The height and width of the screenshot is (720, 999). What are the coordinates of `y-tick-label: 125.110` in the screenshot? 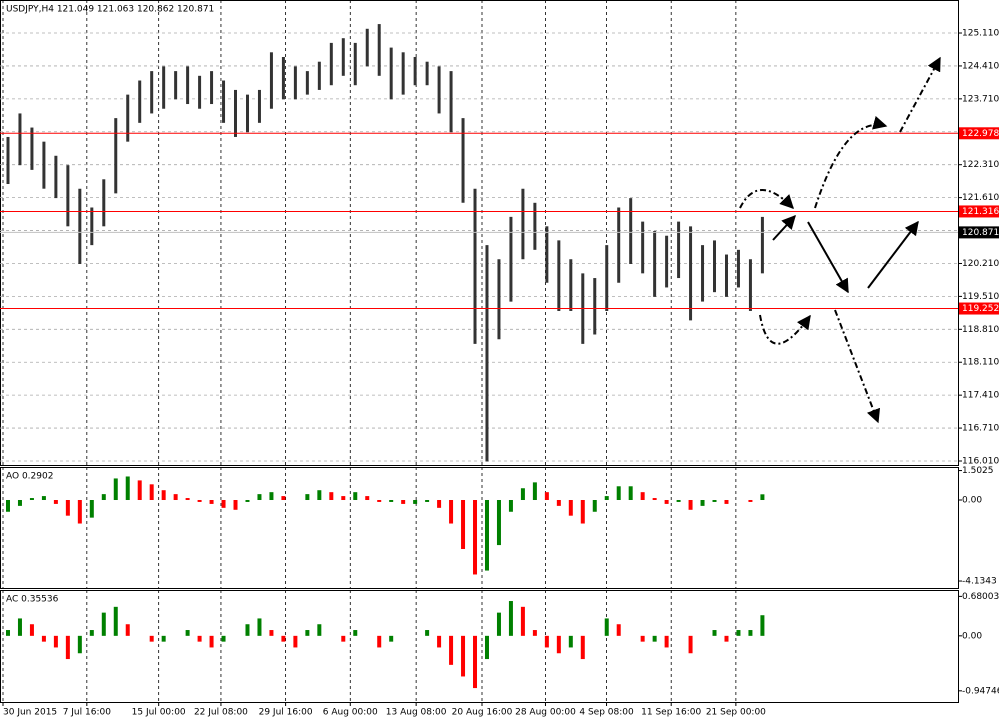 It's located at (980, 34).